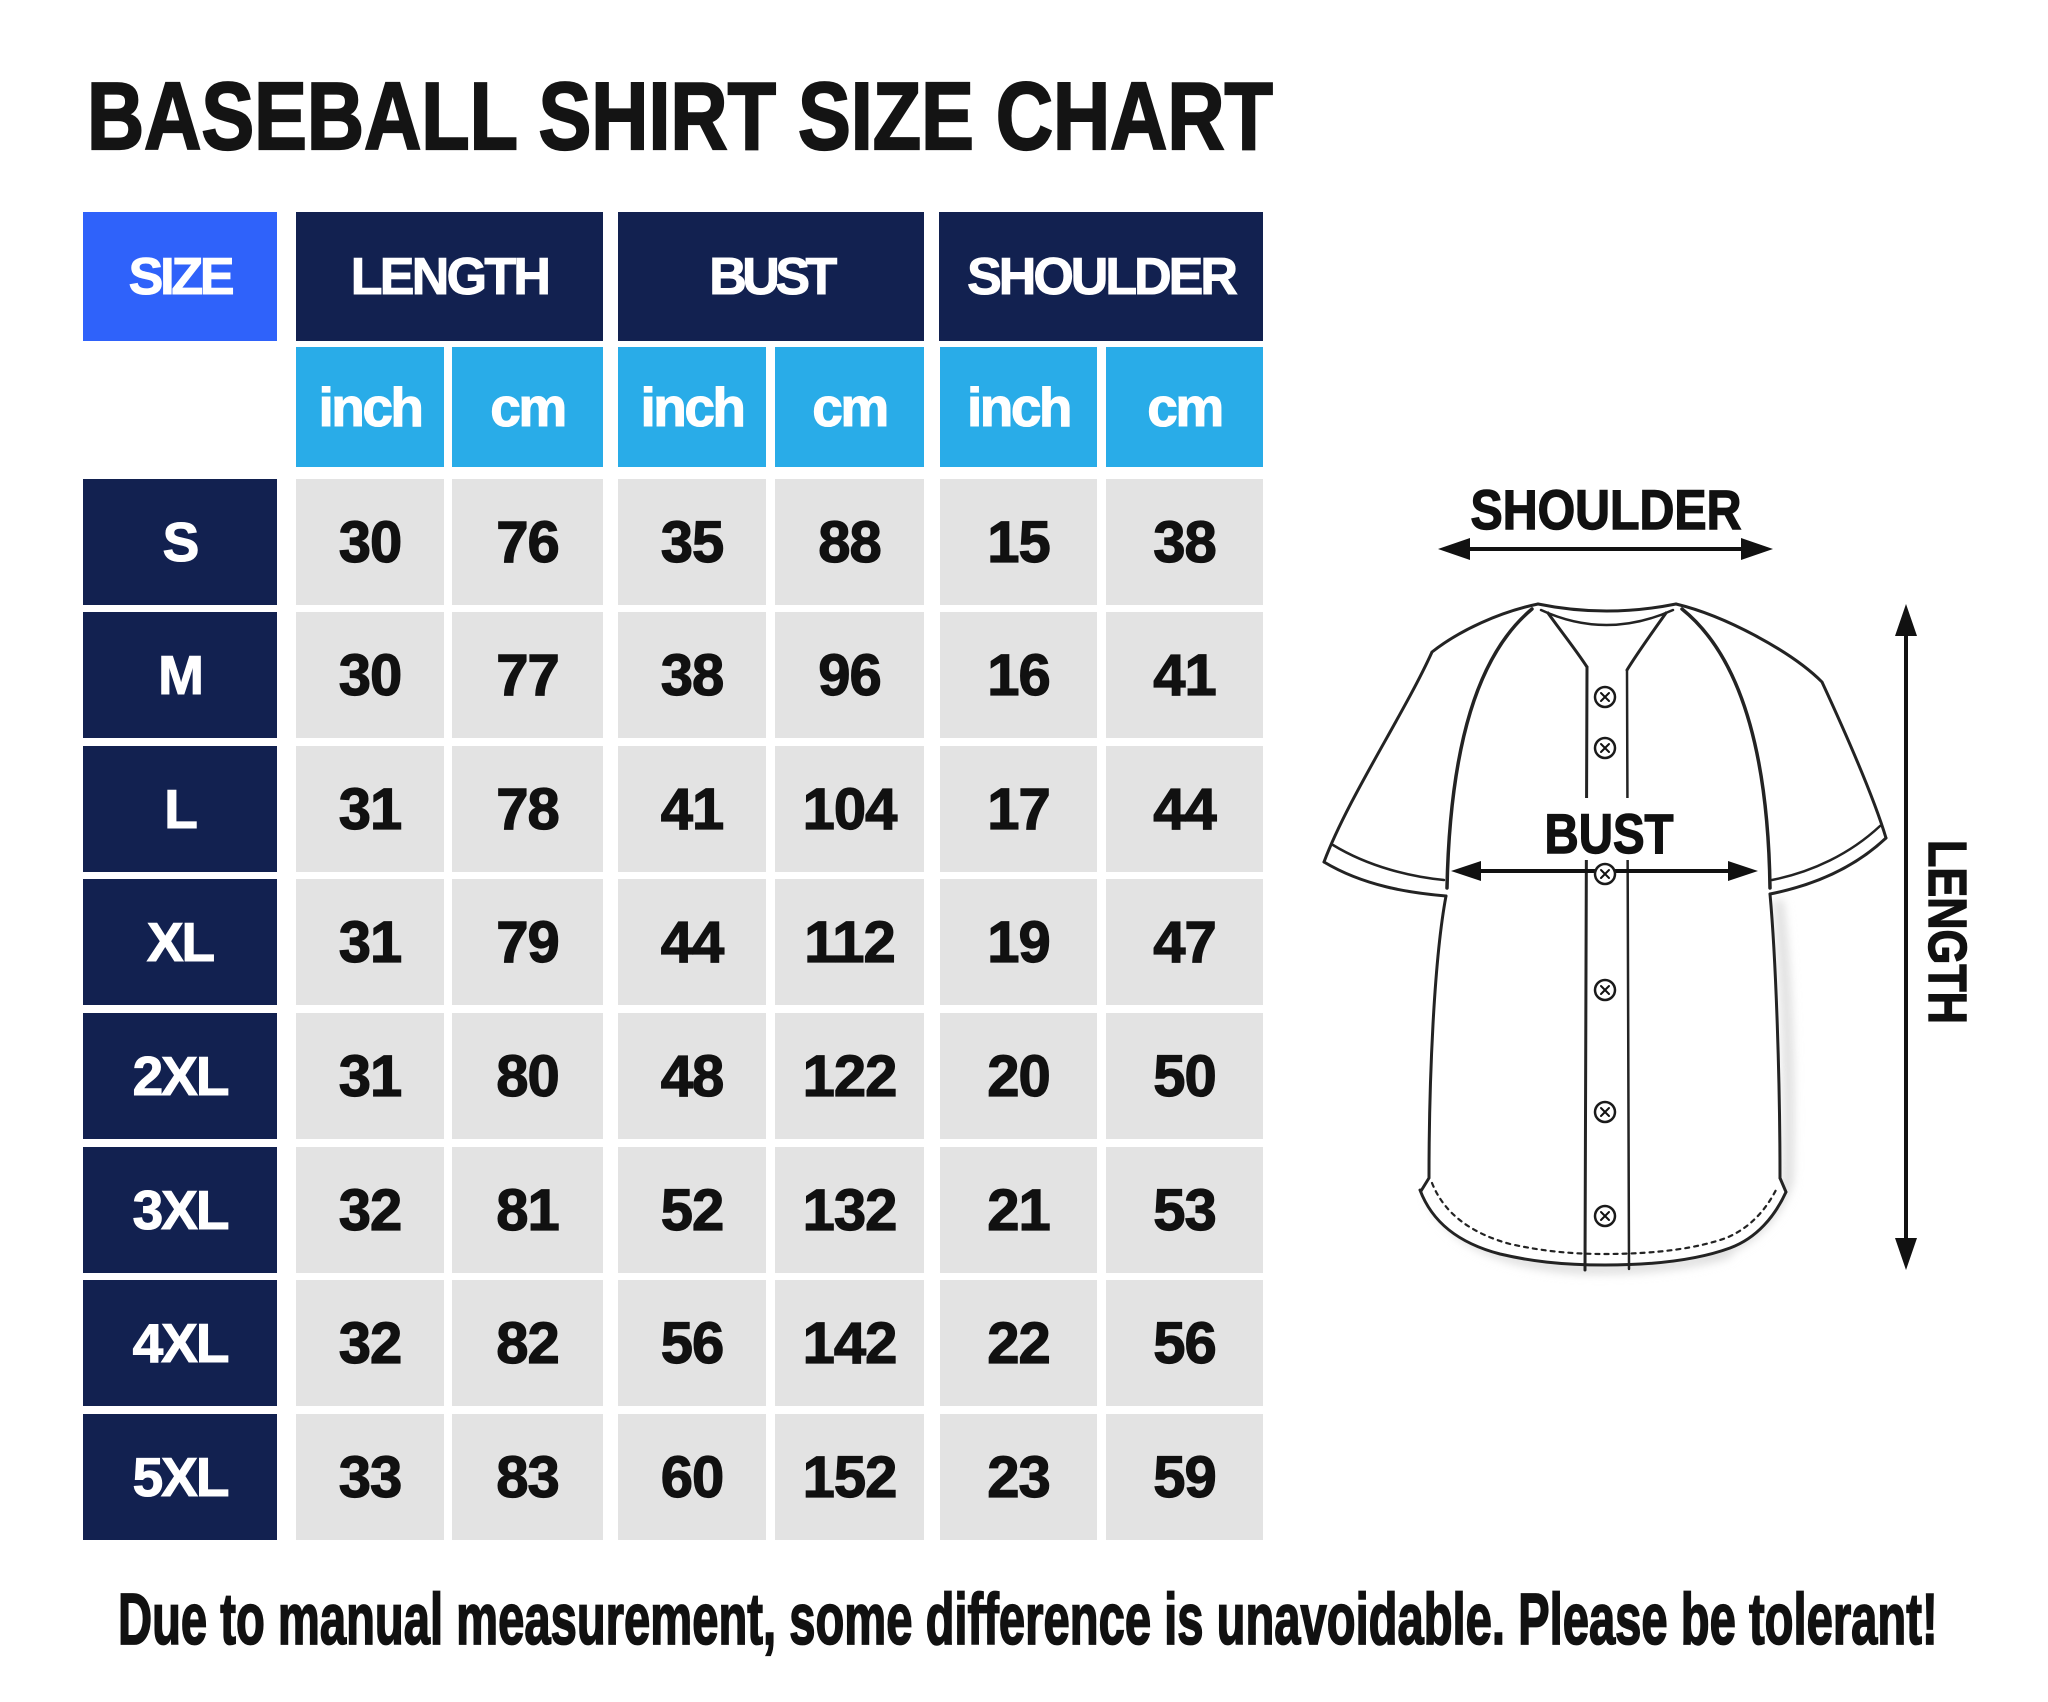  Describe the element at coordinates (1606, 509) in the screenshot. I see `svg-text: SHOULDER` at that location.